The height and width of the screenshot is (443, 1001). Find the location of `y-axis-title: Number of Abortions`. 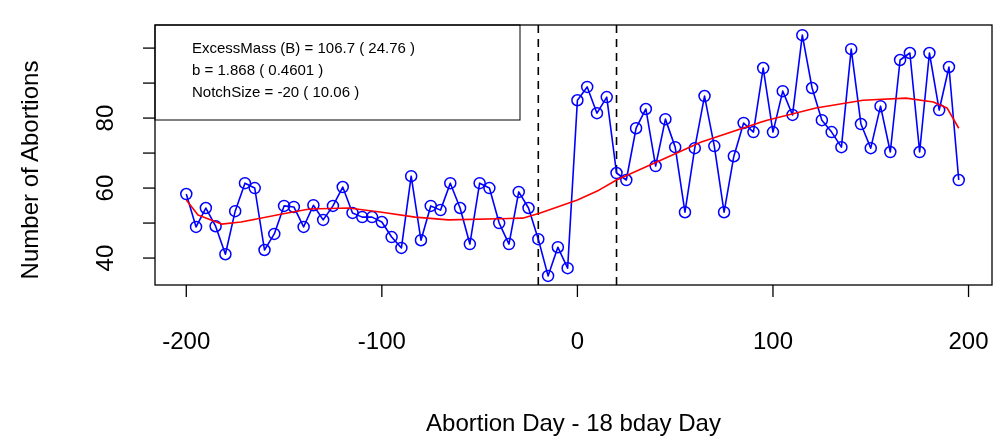

y-axis-title: Number of Abortions is located at coordinates (29, 170).